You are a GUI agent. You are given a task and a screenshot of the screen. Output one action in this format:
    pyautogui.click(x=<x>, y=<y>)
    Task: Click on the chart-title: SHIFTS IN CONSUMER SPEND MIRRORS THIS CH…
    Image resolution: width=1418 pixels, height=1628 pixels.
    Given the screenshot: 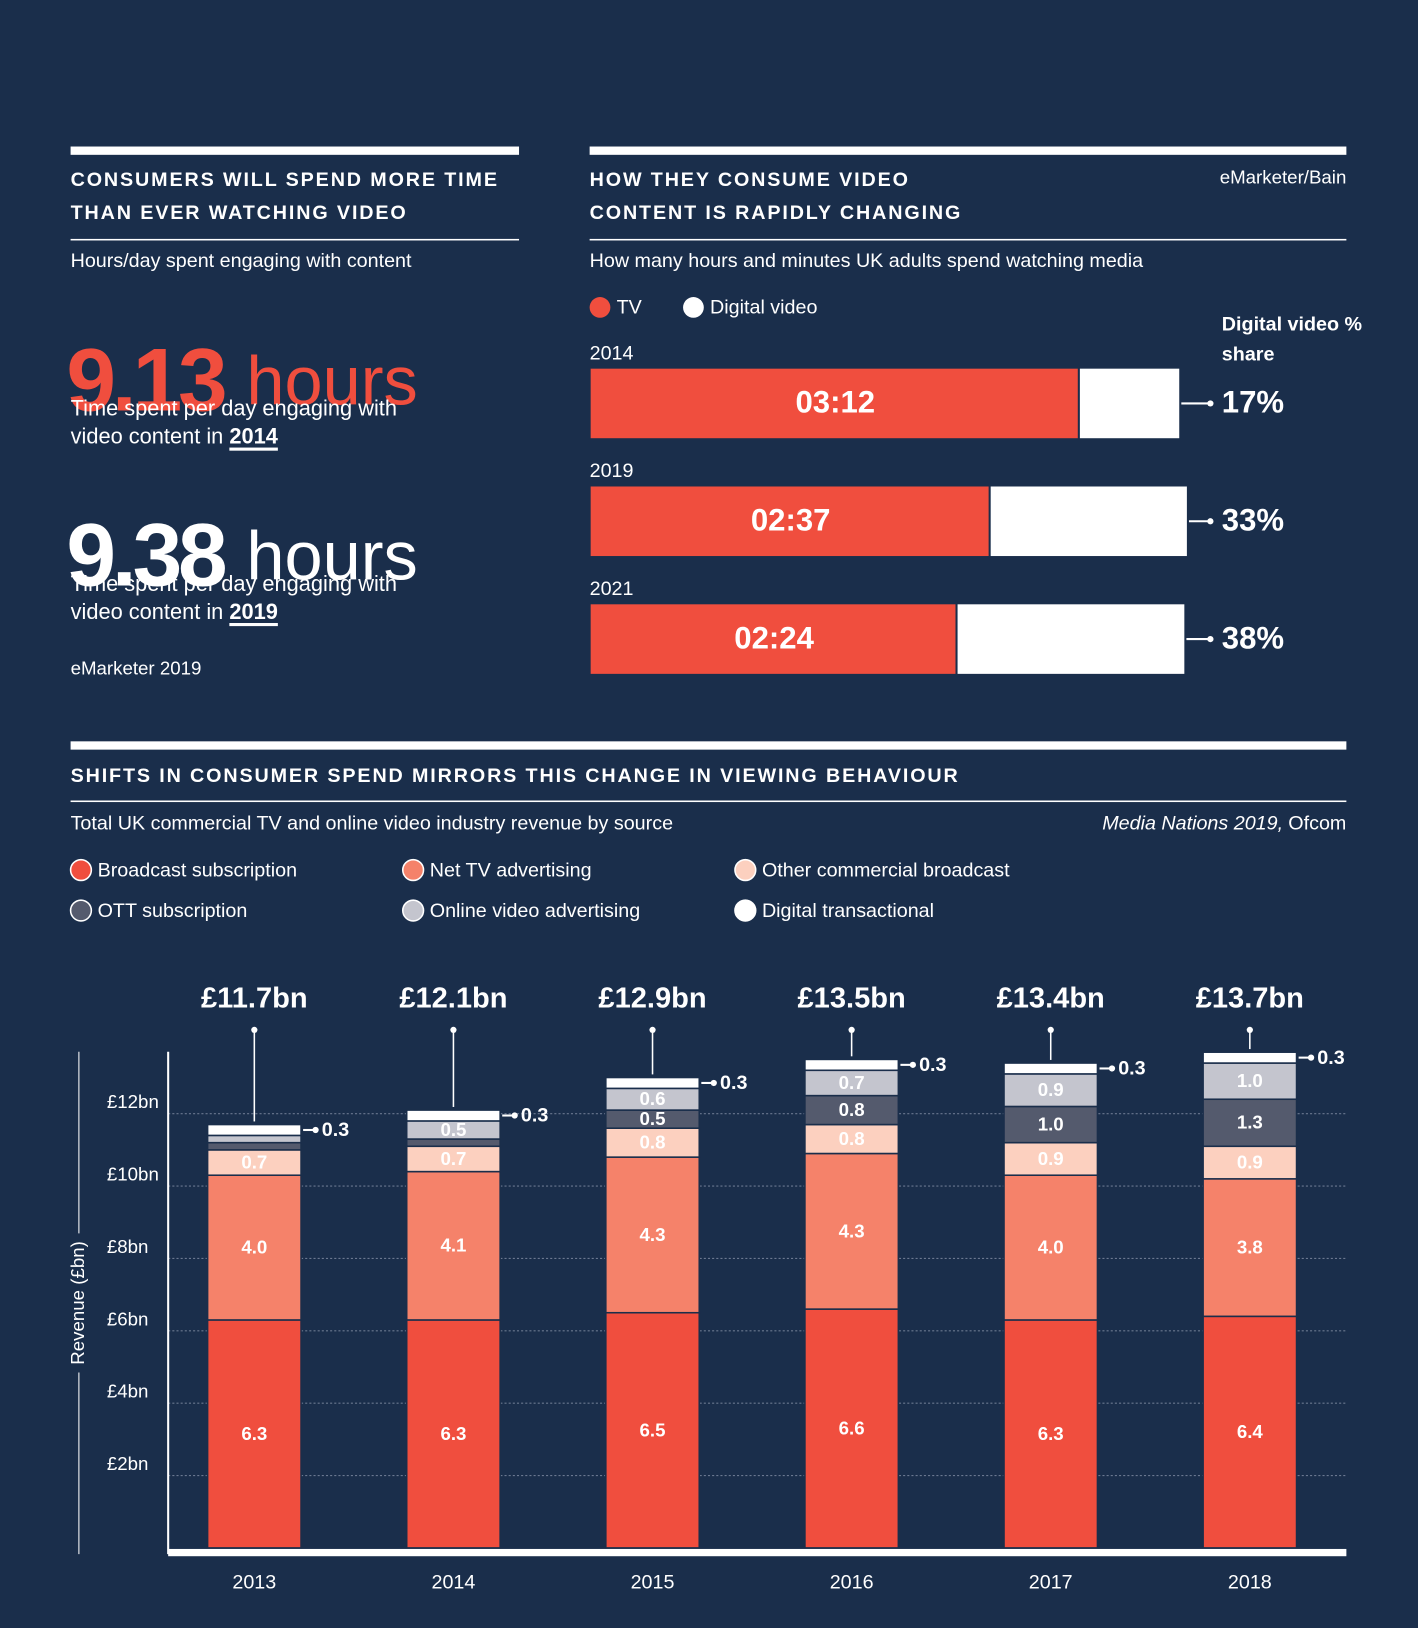 What is the action you would take?
    pyautogui.click(x=515, y=776)
    